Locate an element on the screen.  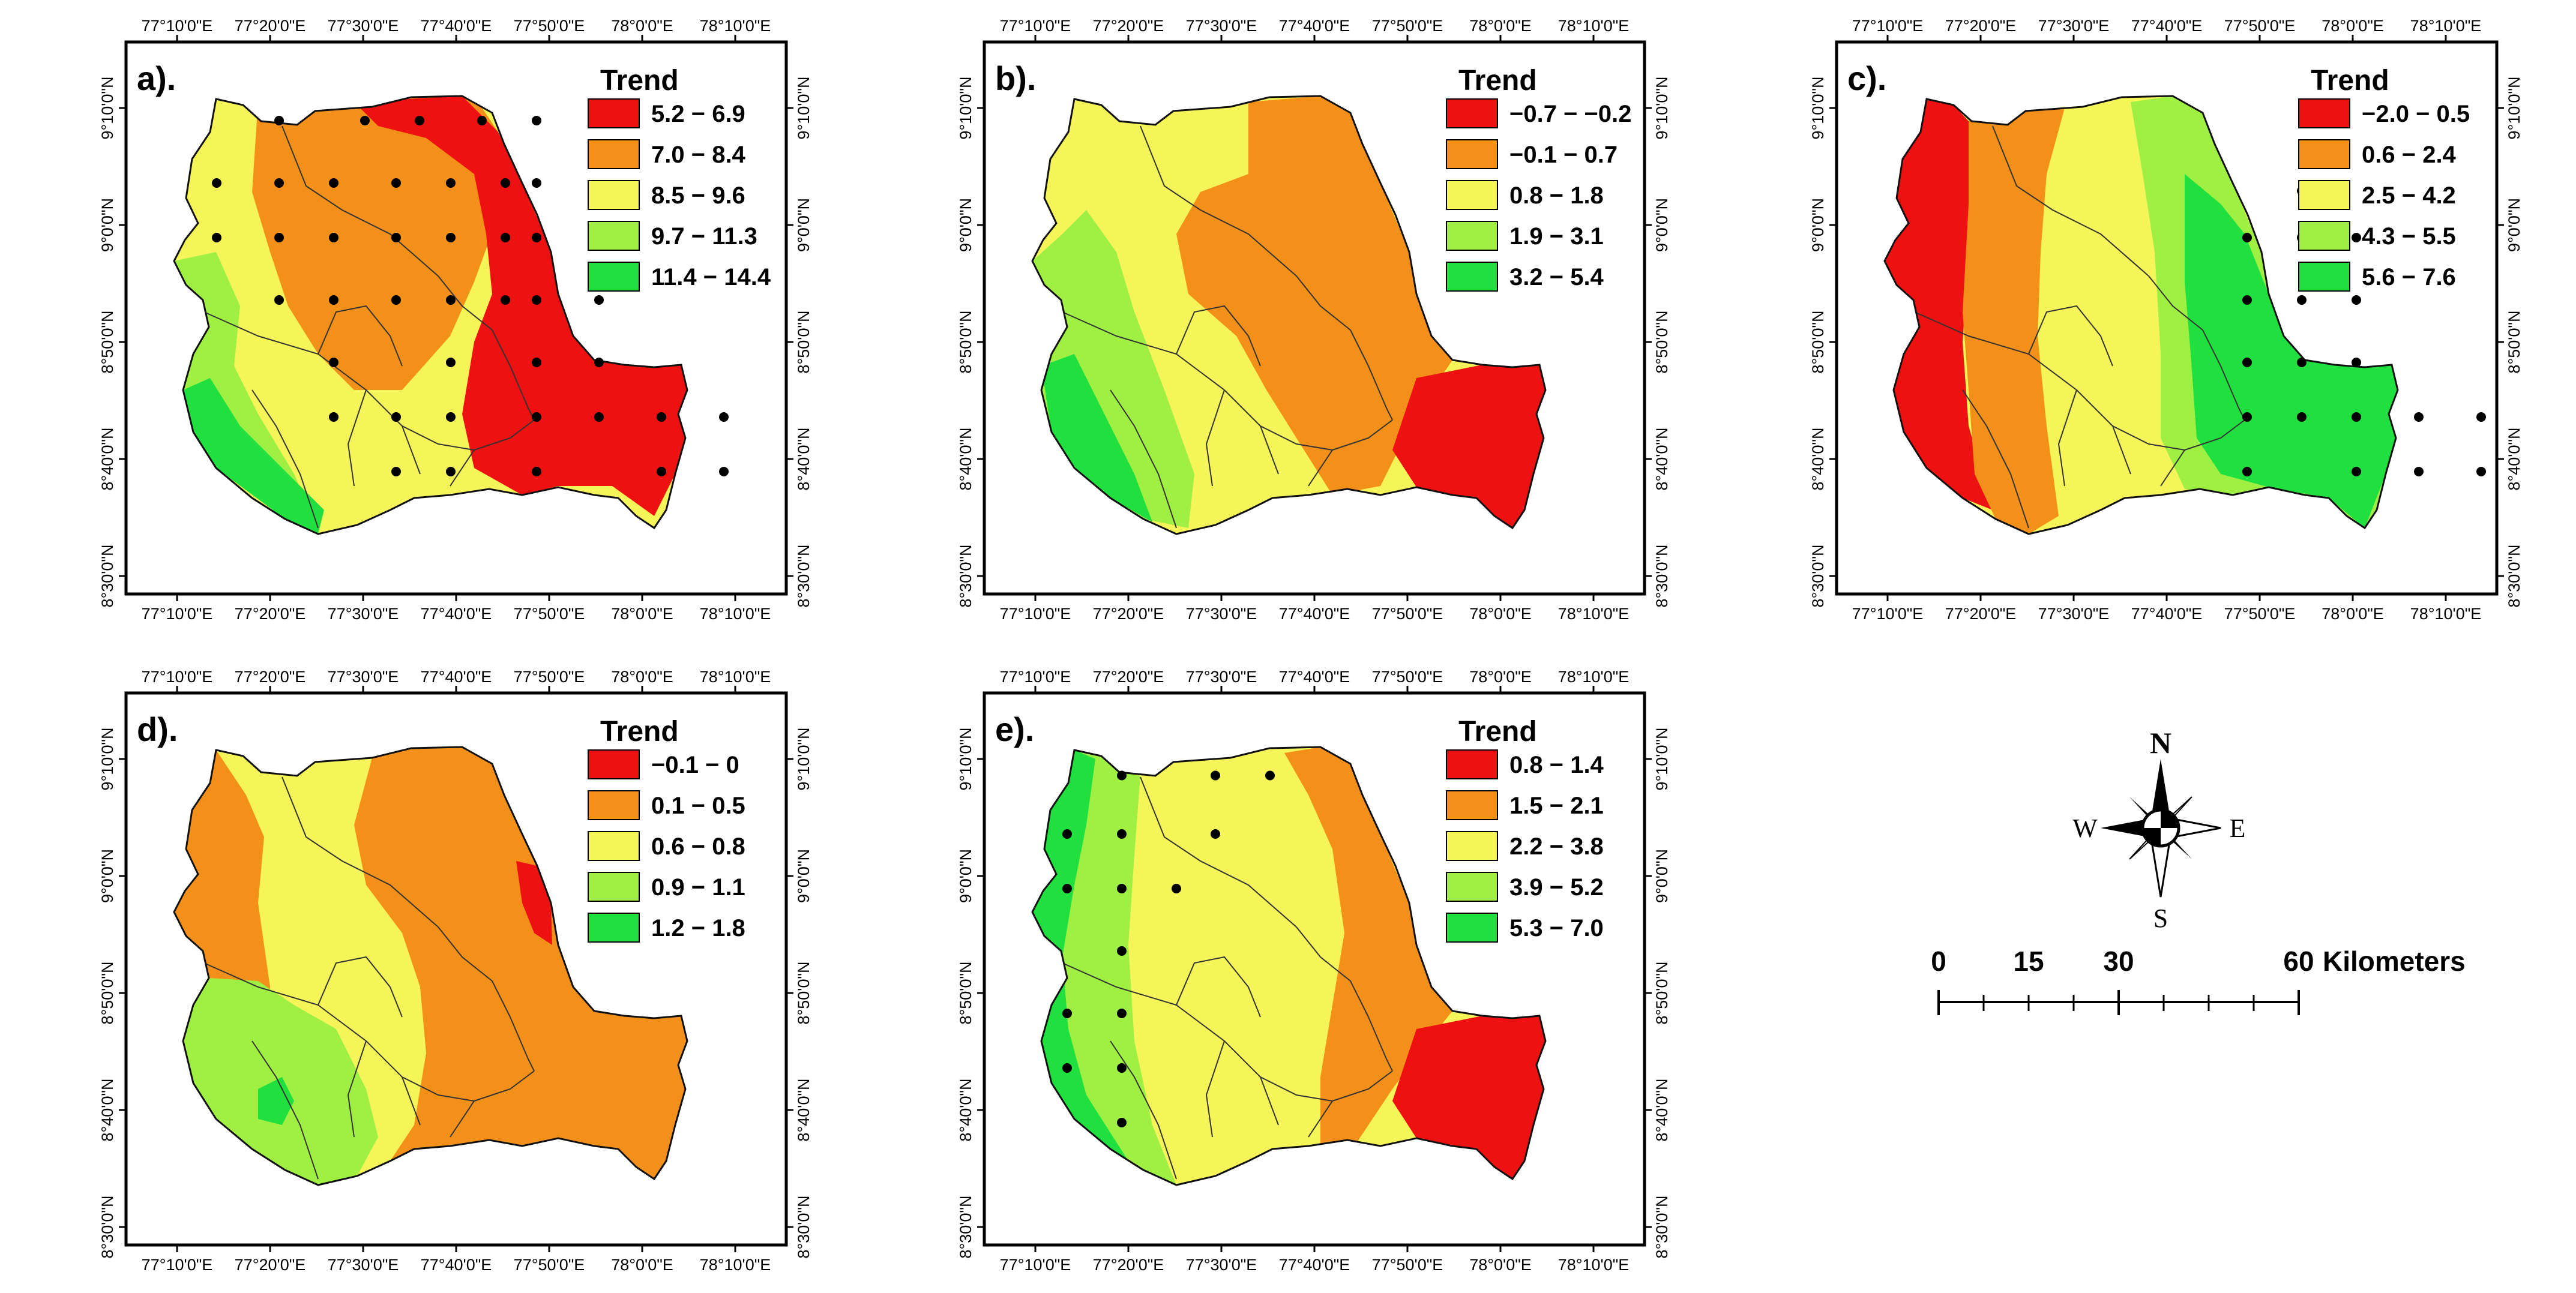
lon-tick-bottom-6: 78°10'0"E is located at coordinates (735, 614).